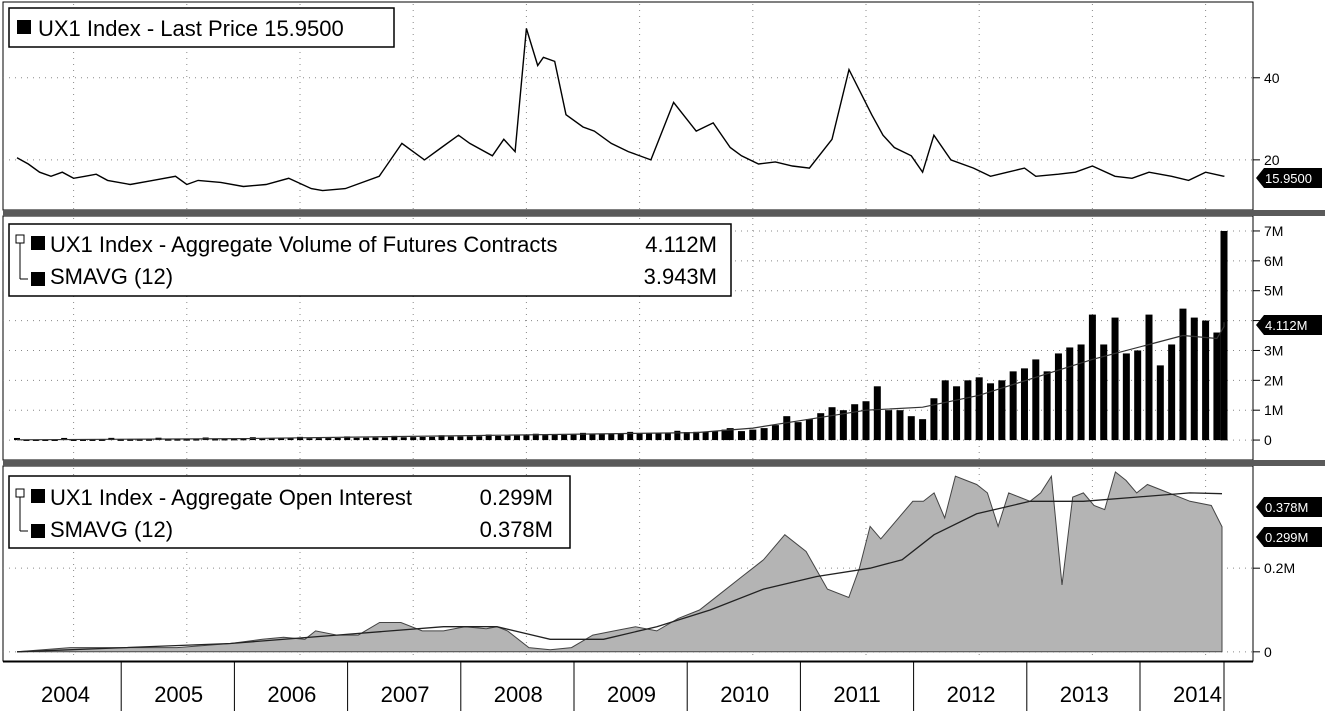 The width and height of the screenshot is (1325, 711). Describe the element at coordinates (20, 239) in the screenshot. I see `volume-legend-collapse-icon` at that location.